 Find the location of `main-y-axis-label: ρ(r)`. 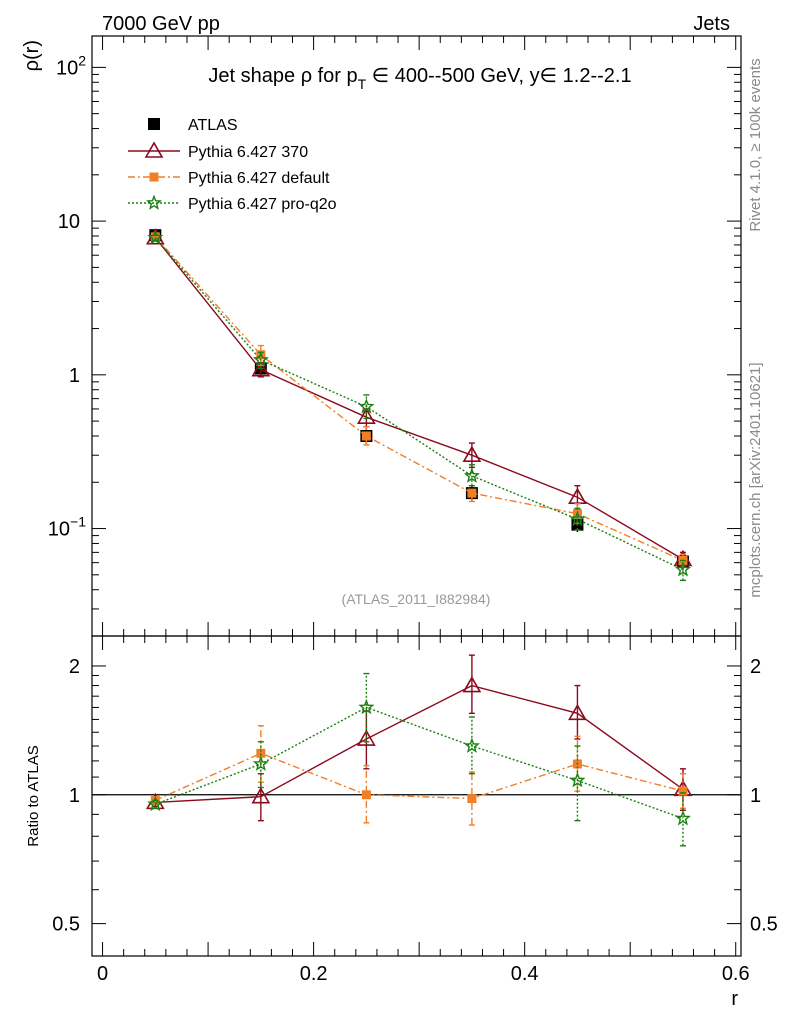

main-y-axis-label: ρ(r) is located at coordinates (32, 55).